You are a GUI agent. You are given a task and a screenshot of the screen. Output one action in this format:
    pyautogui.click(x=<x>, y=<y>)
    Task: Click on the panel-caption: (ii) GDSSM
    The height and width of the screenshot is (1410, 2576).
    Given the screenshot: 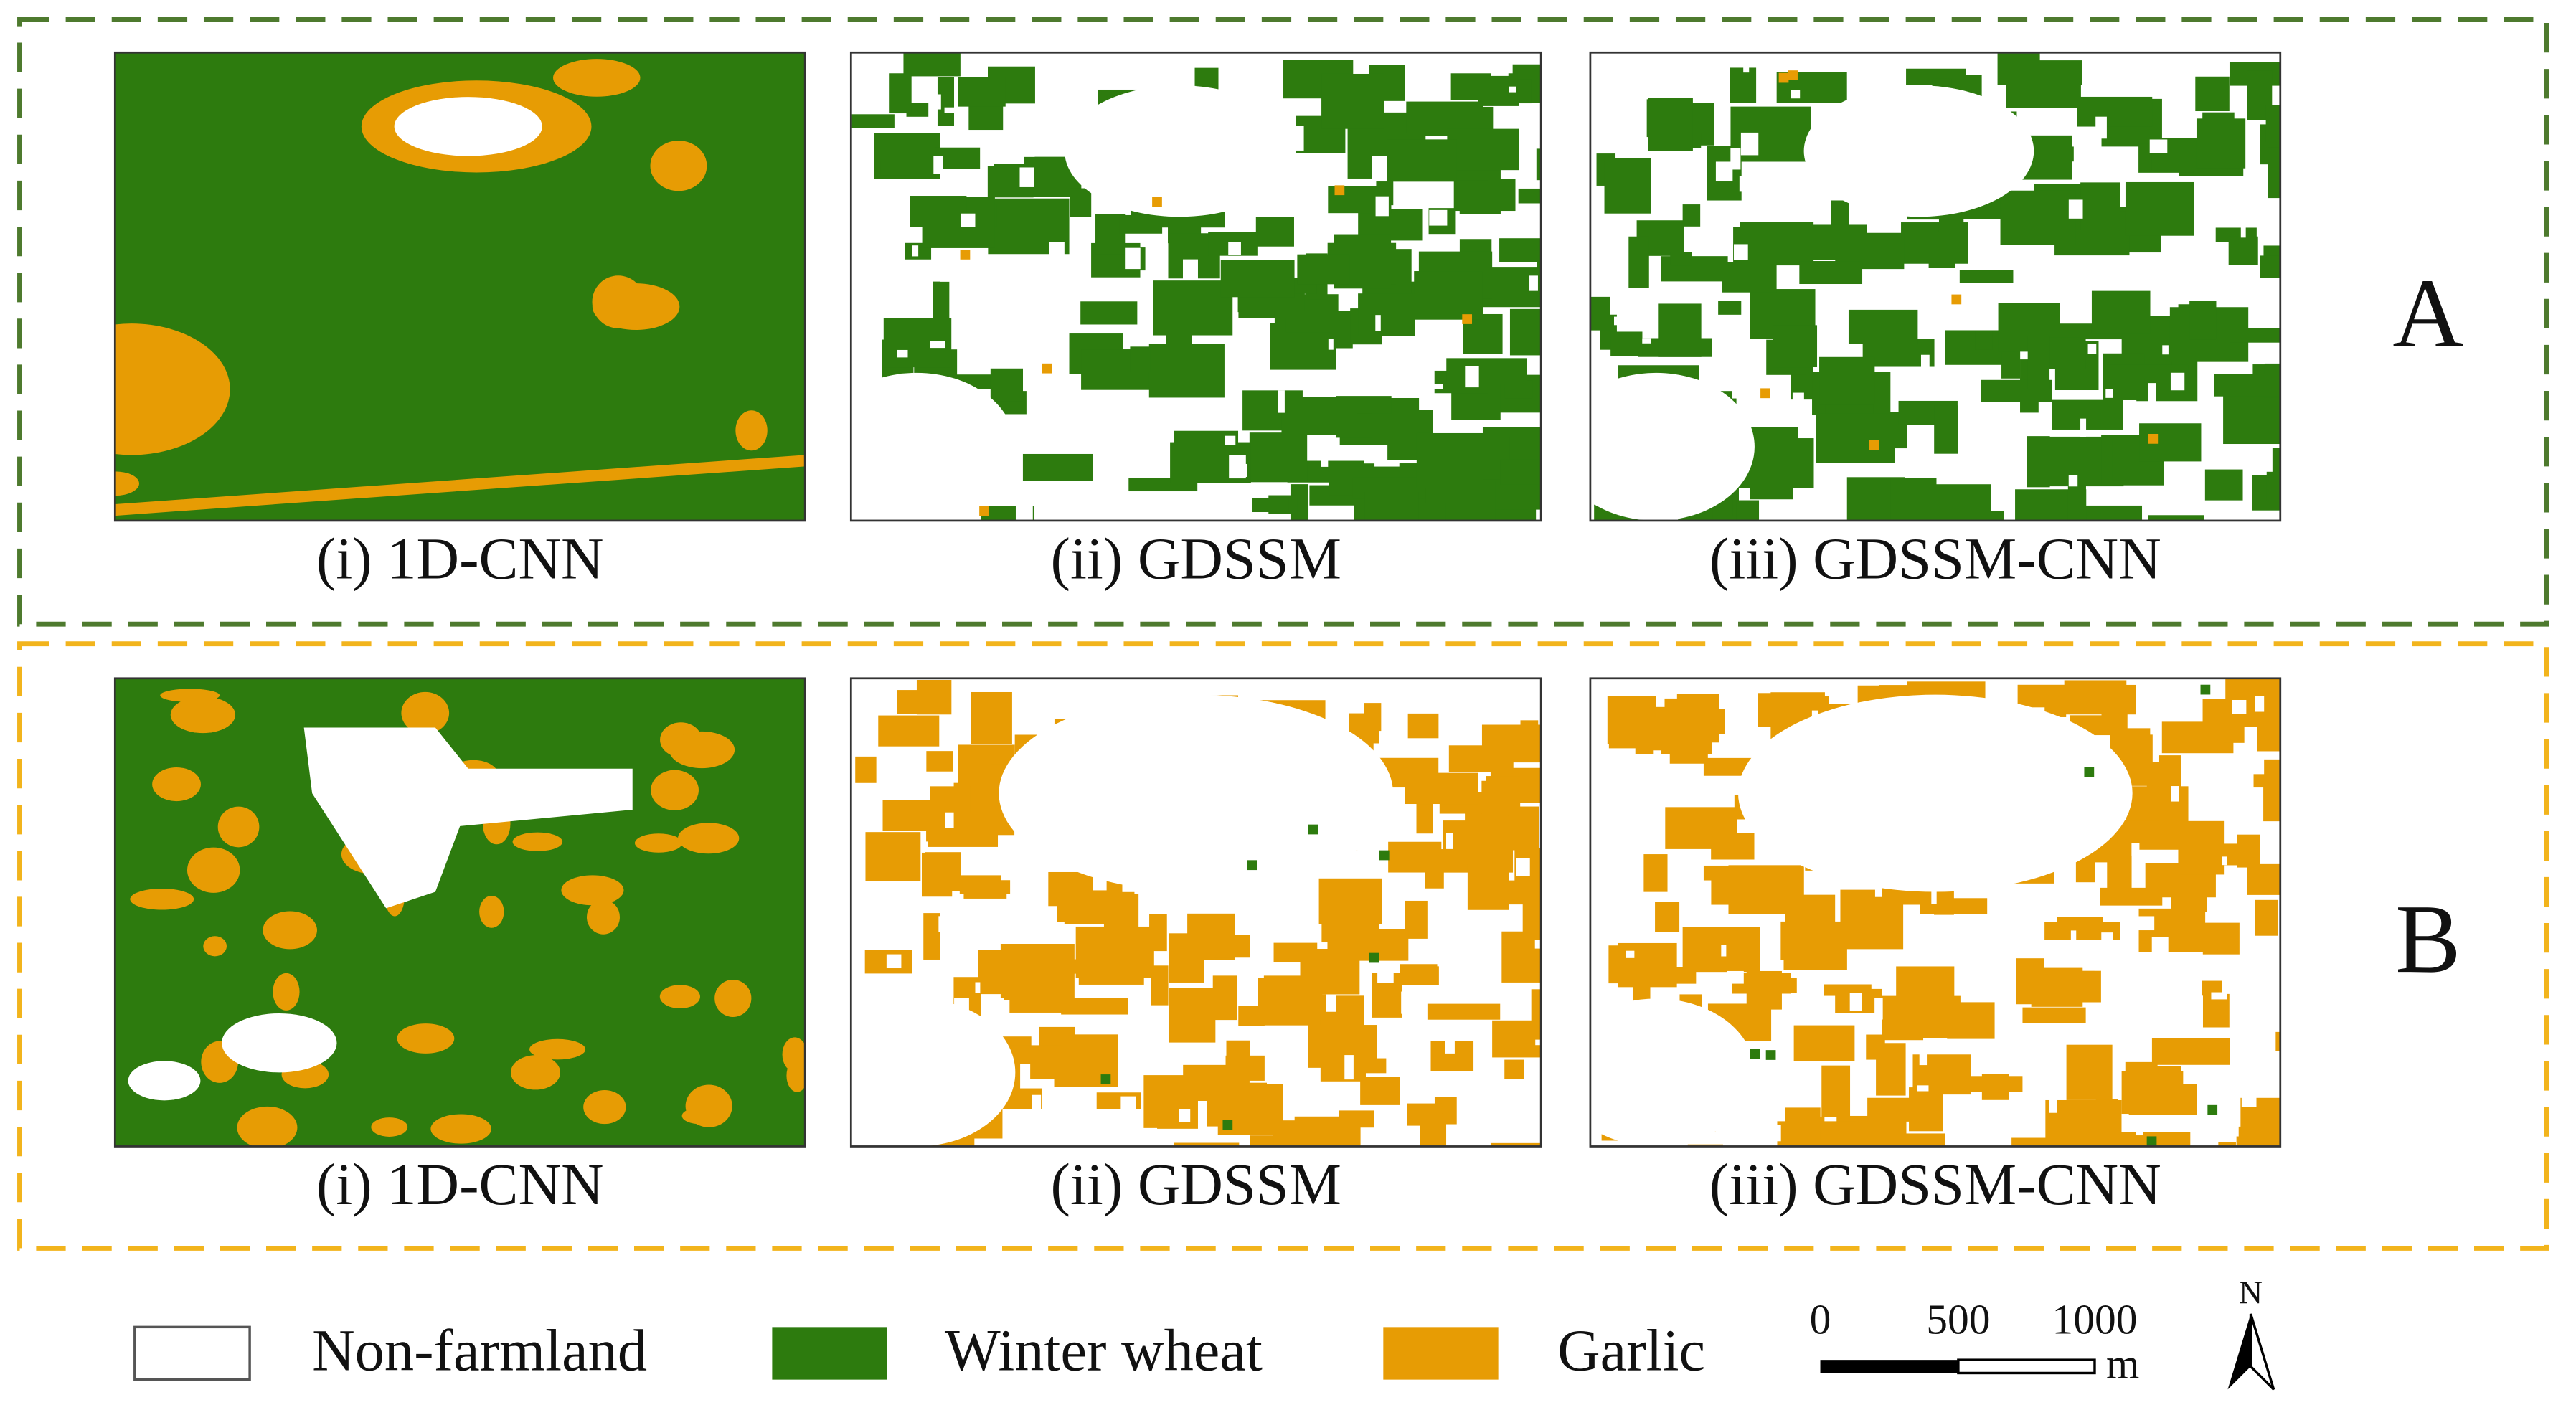 What is the action you would take?
    pyautogui.click(x=1196, y=559)
    